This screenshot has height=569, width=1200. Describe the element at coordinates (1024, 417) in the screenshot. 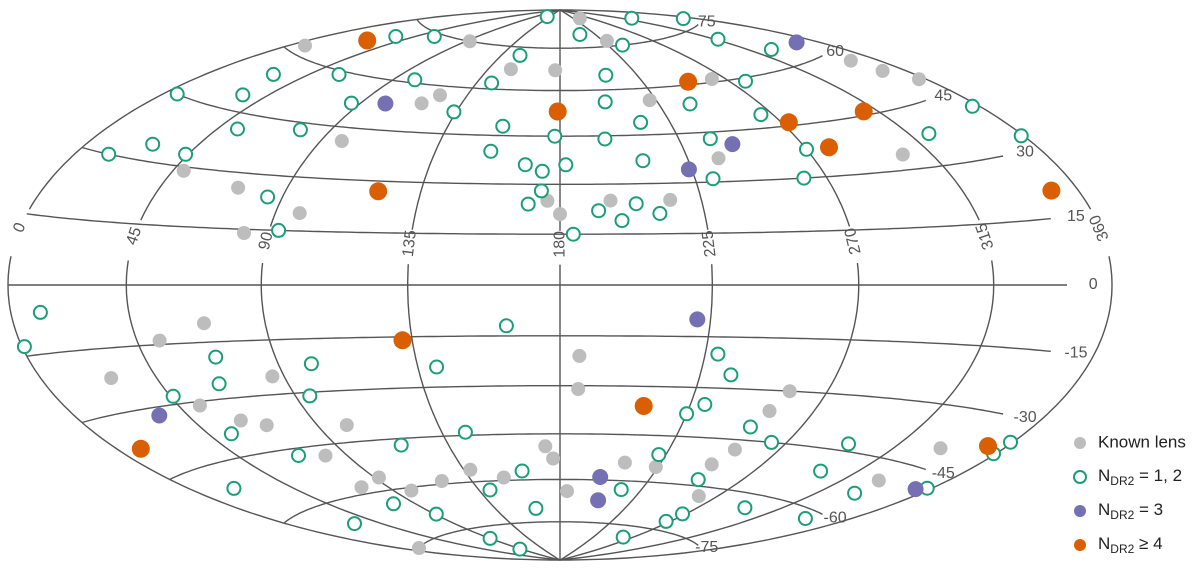

I see `y-tick-label: -30` at that location.